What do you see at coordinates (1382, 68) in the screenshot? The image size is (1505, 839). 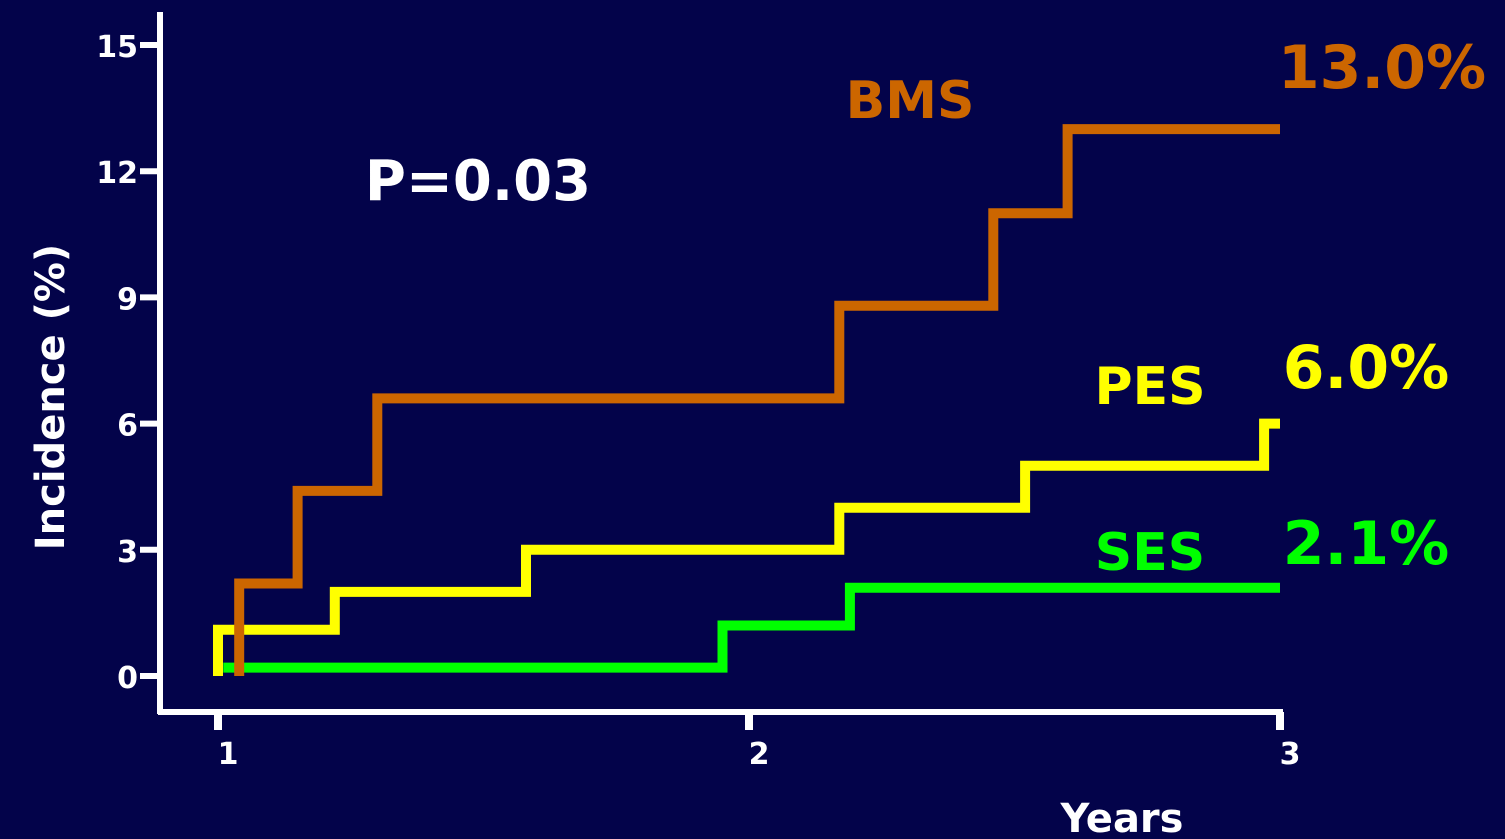 I see `series-end-value-bms: 13.0%` at bounding box center [1382, 68].